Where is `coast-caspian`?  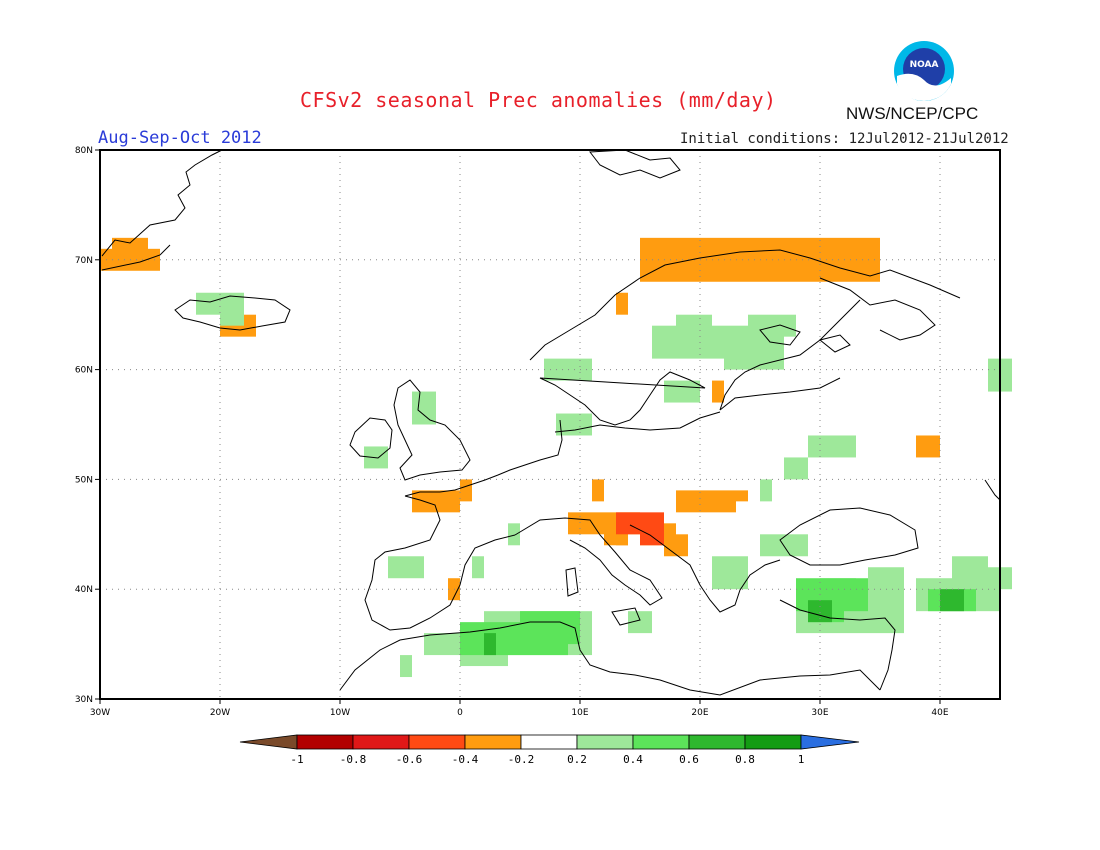
coast-caspian is located at coordinates (992, 490).